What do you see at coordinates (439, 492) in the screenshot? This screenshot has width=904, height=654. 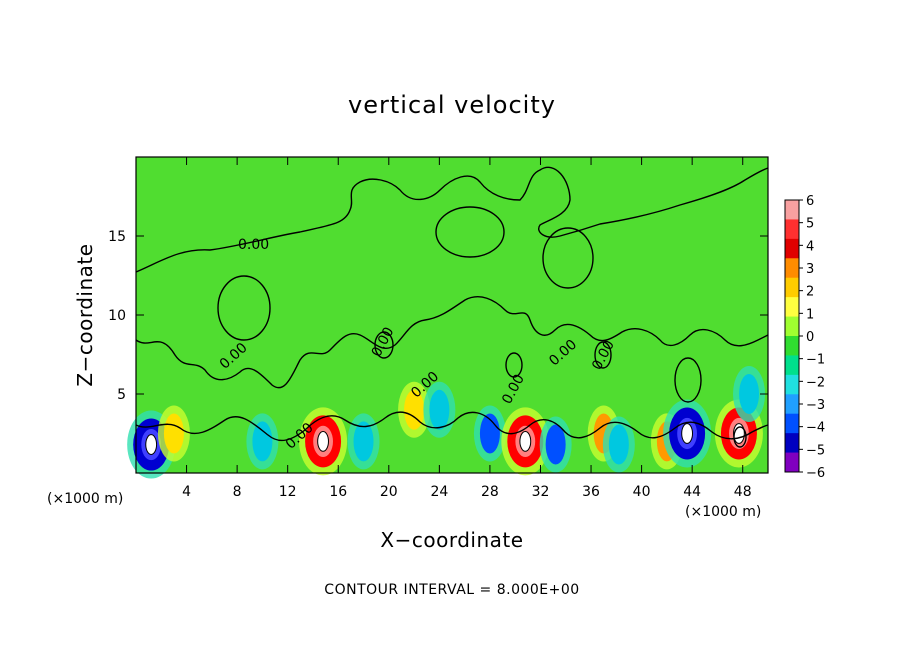 I see `x-tick-label: 24` at bounding box center [439, 492].